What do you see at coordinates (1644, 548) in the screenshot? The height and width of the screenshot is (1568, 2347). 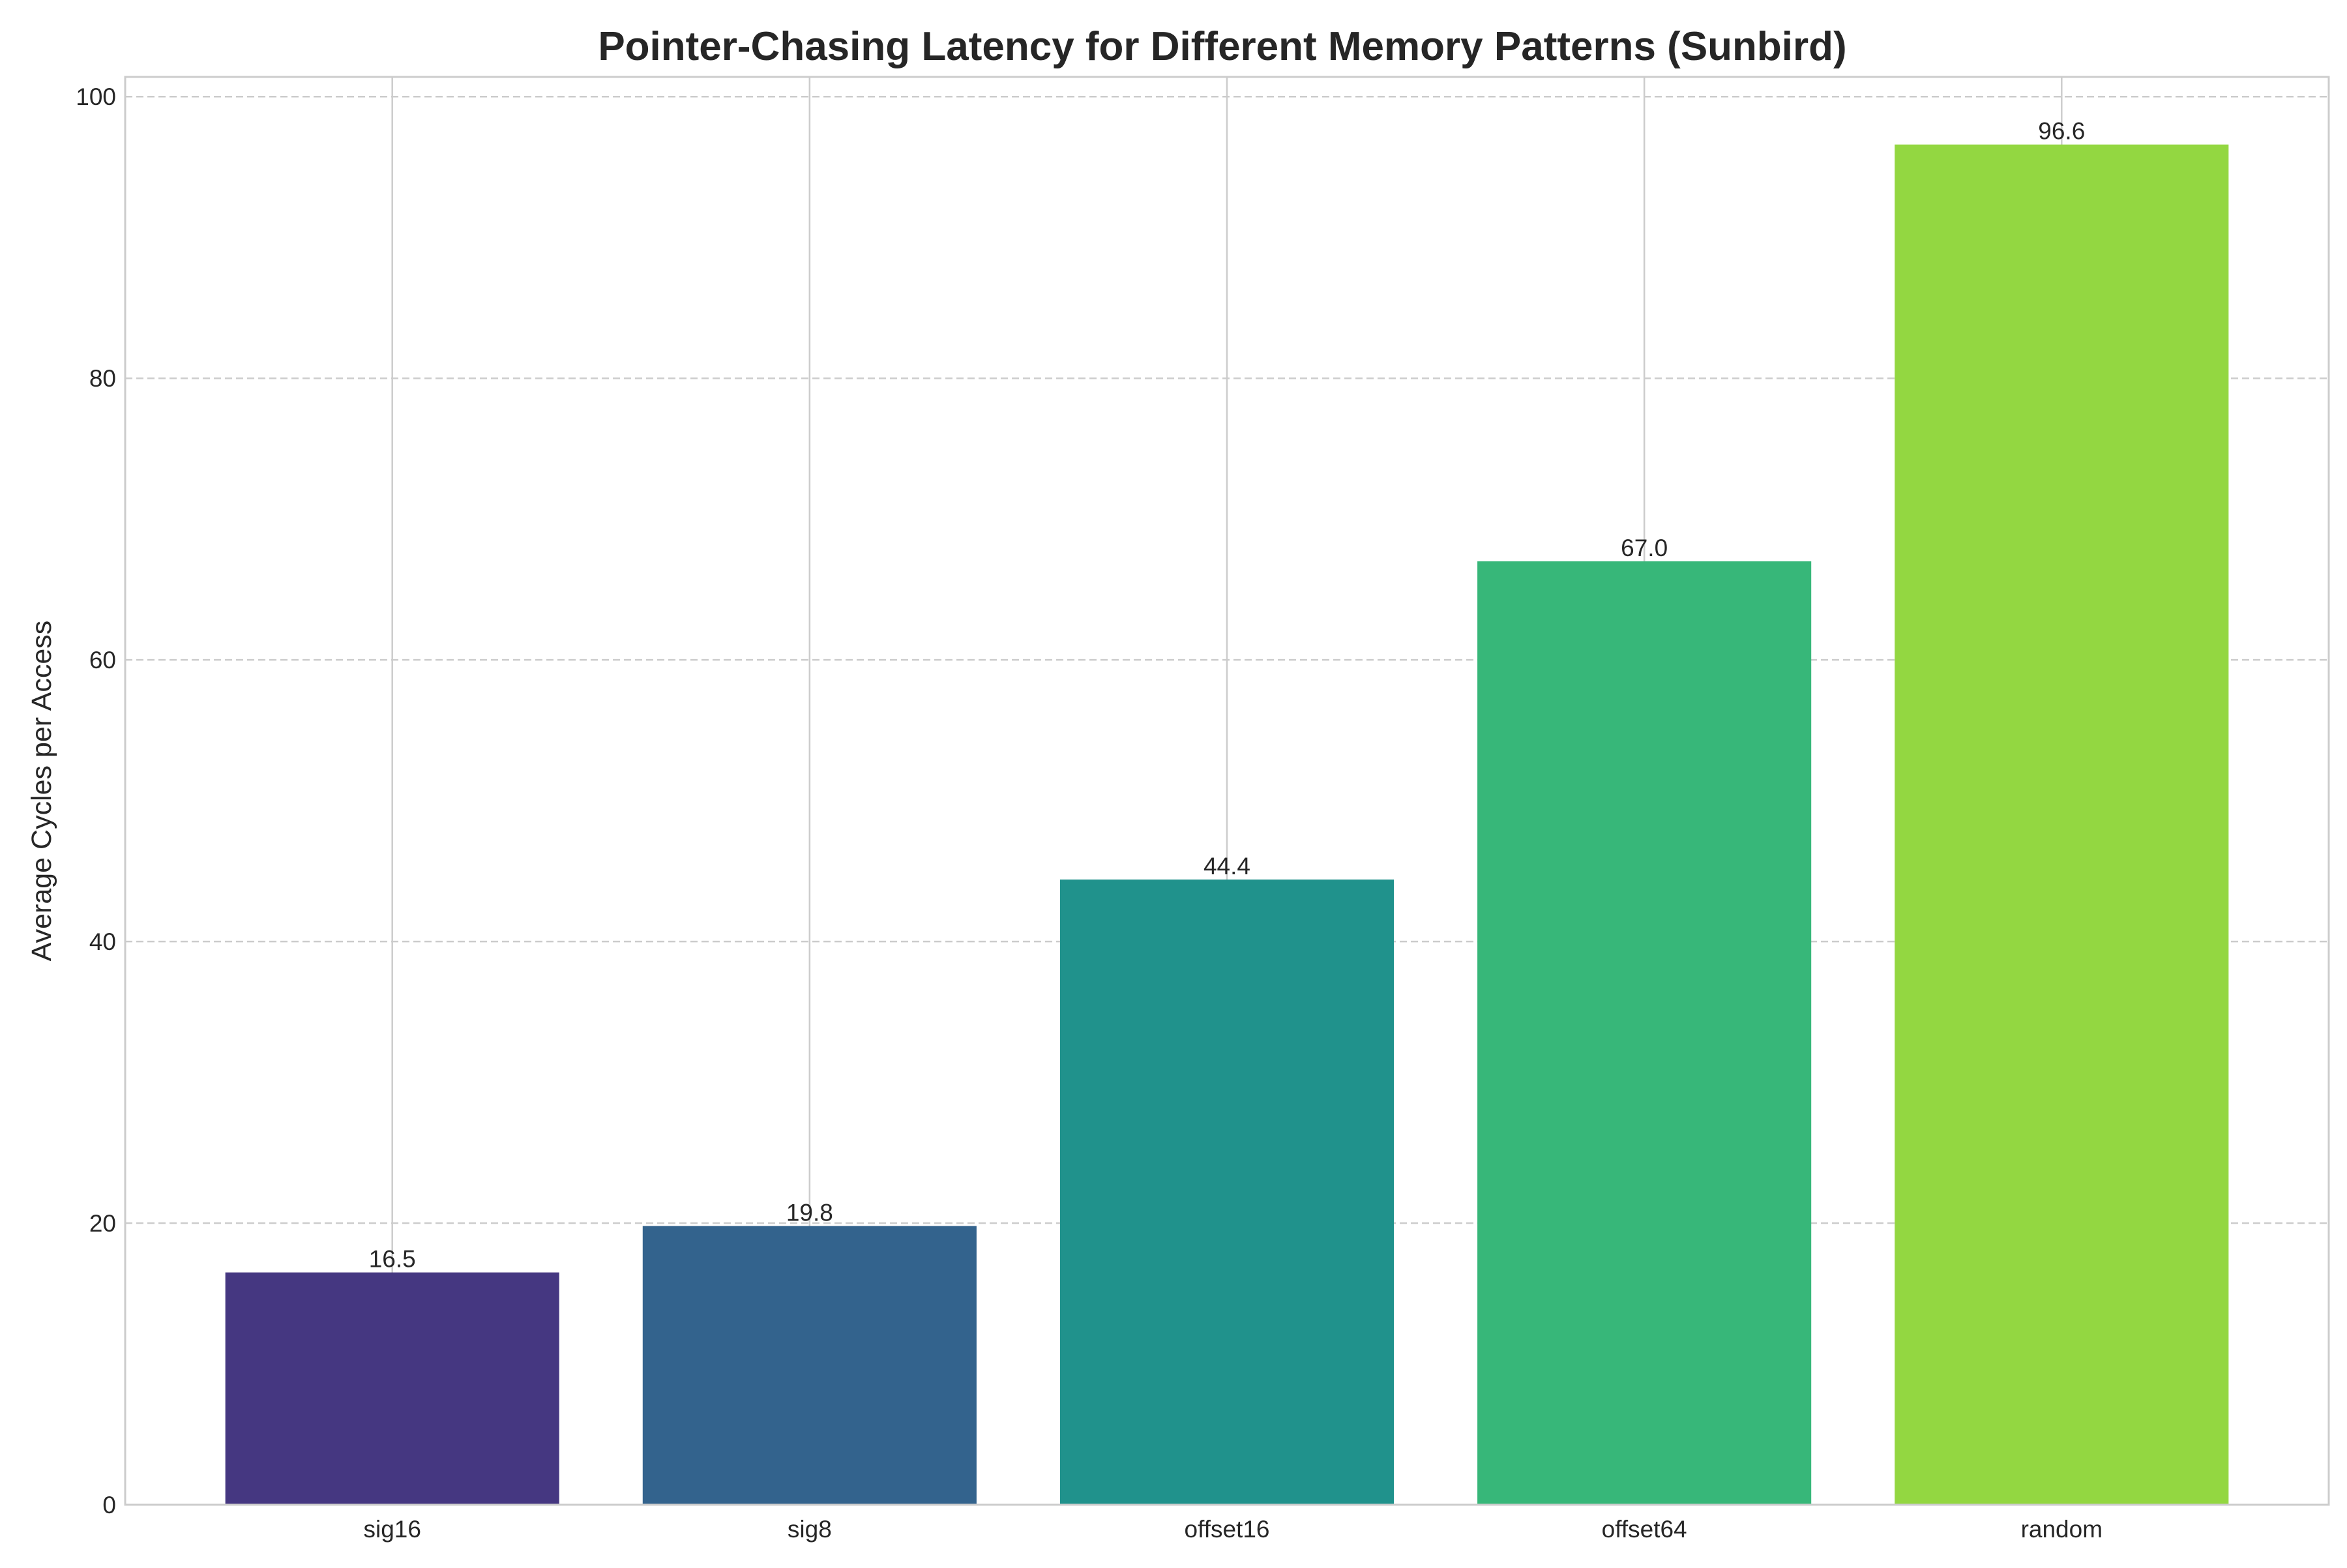 I see `data-label: 67.0` at bounding box center [1644, 548].